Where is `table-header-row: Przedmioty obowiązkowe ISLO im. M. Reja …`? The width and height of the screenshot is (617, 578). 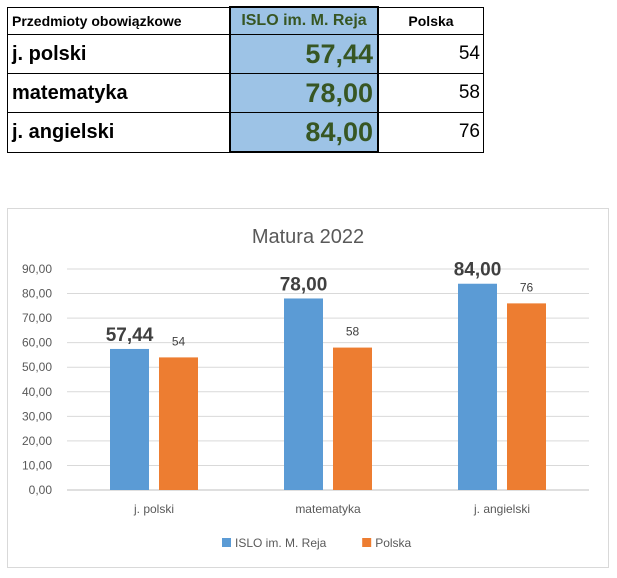
table-header-row: Przedmioty obowiązkowe ISLO im. M. Reja … is located at coordinates (245, 20).